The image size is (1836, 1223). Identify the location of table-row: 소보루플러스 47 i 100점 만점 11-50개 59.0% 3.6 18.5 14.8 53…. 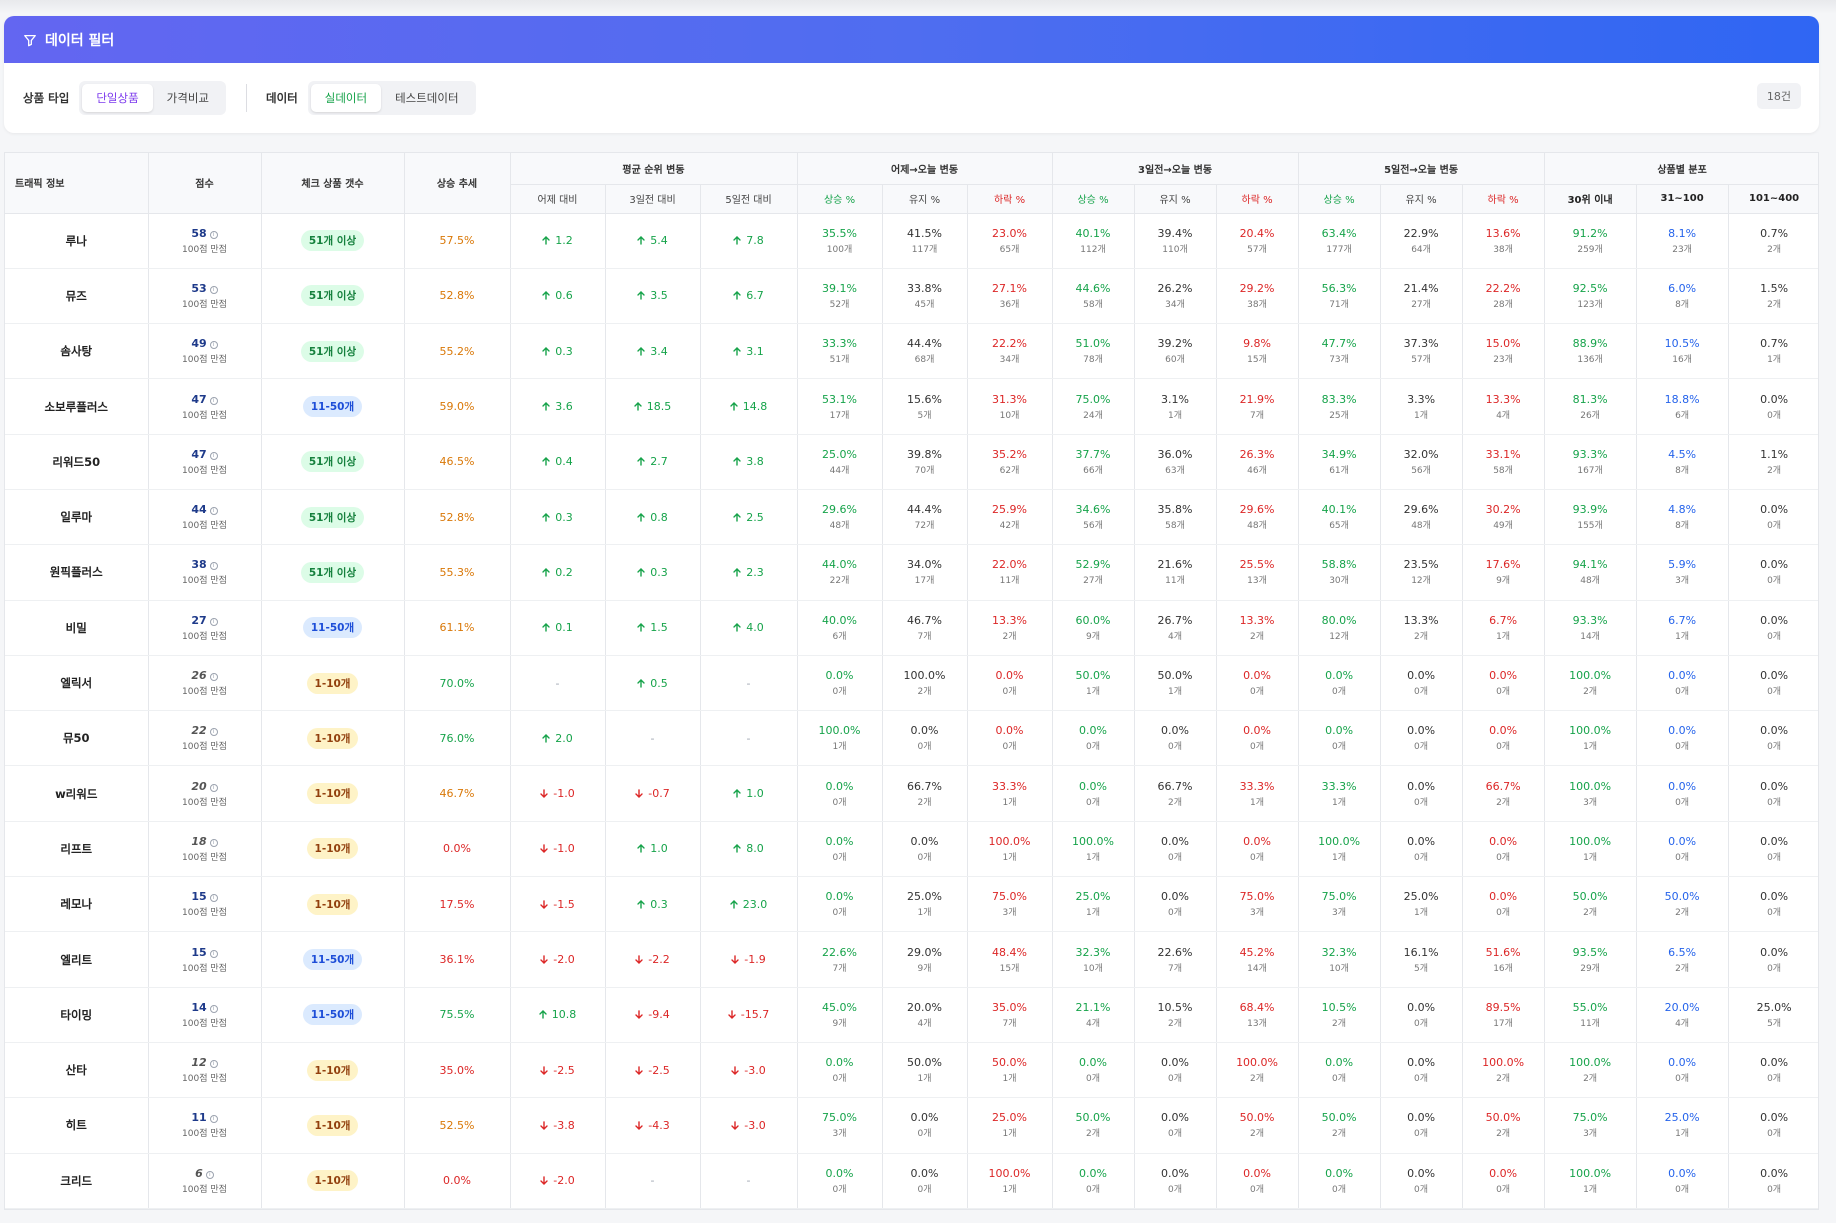
(911, 406).